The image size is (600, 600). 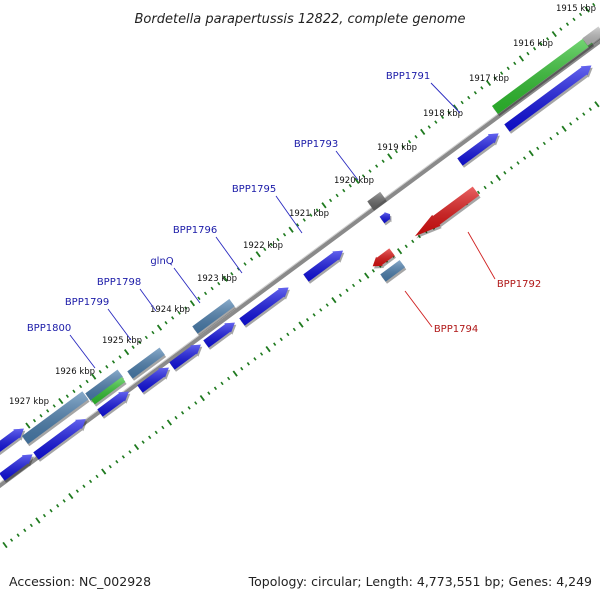 I want to click on gene-label-bpp1795: BPP1795, so click(x=254, y=189).